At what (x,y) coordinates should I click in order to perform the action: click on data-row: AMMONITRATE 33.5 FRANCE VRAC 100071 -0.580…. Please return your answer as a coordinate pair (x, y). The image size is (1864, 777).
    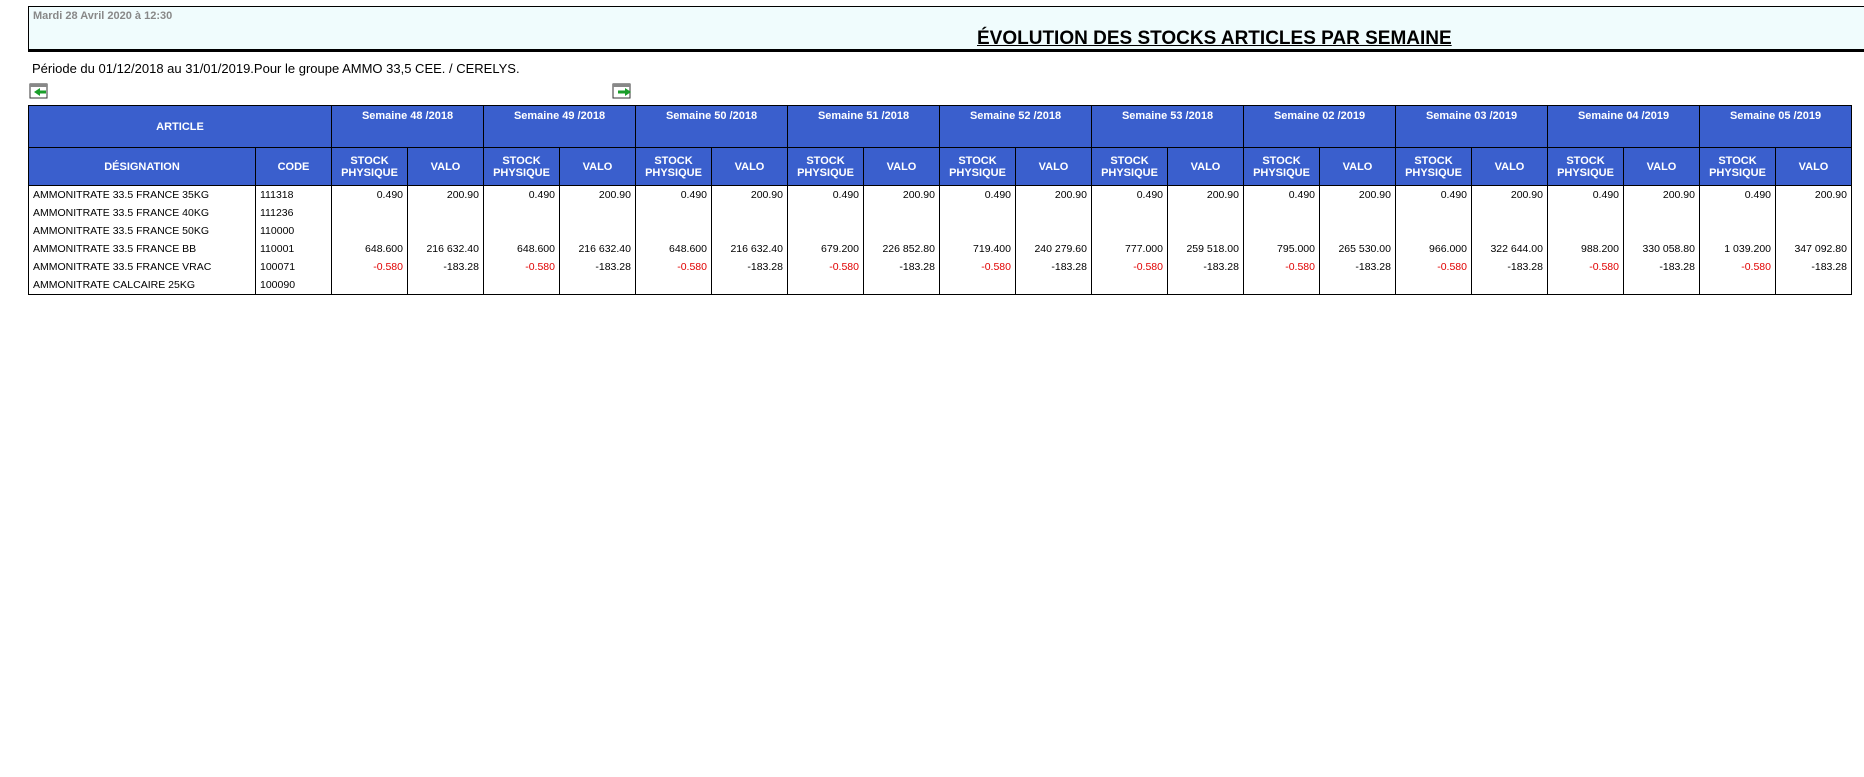
    Looking at the image, I should click on (940, 267).